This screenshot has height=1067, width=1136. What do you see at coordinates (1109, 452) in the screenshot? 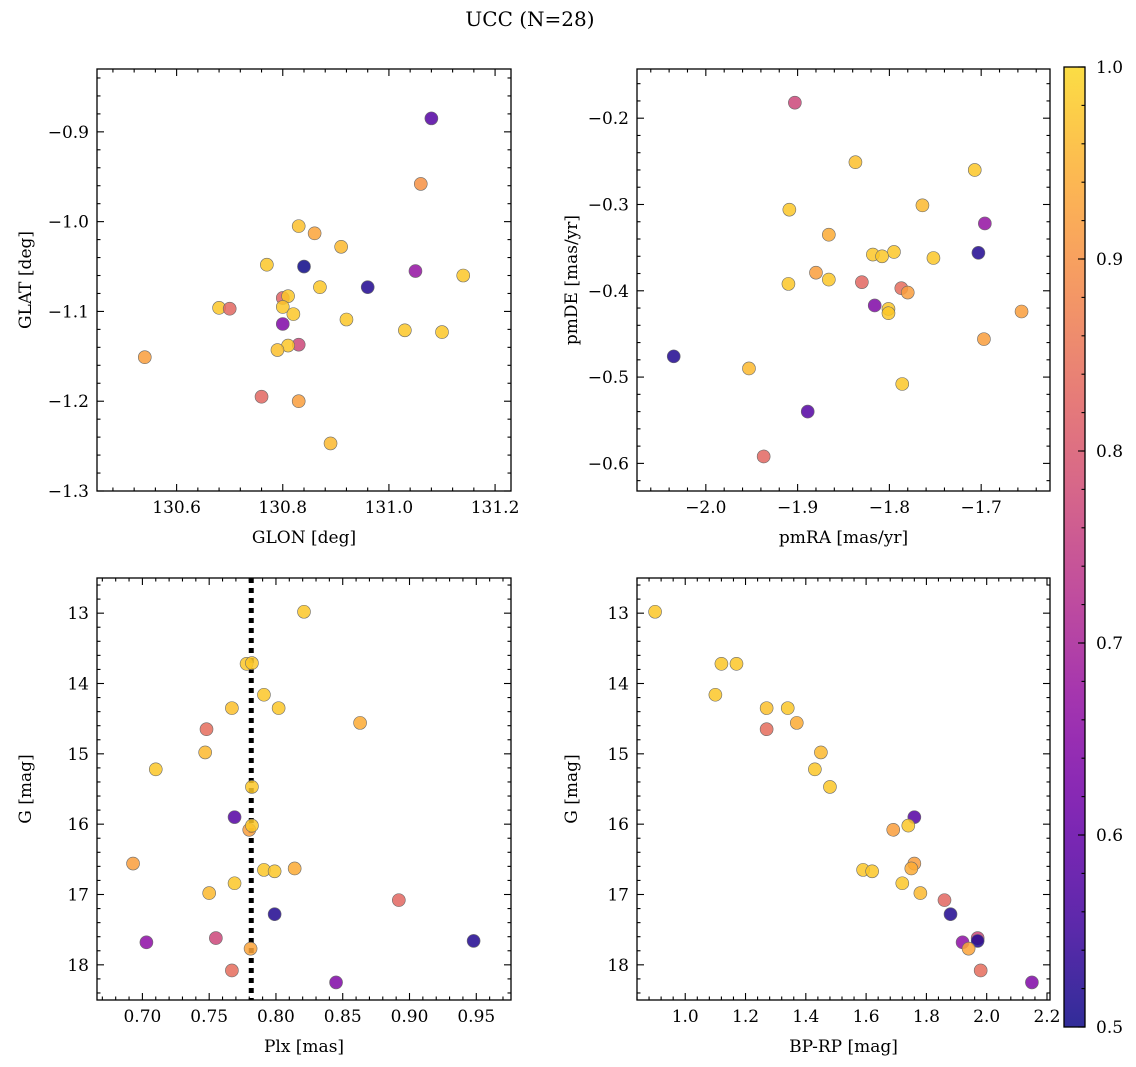
I see `colorbar-tick-label: 0.8` at bounding box center [1109, 452].